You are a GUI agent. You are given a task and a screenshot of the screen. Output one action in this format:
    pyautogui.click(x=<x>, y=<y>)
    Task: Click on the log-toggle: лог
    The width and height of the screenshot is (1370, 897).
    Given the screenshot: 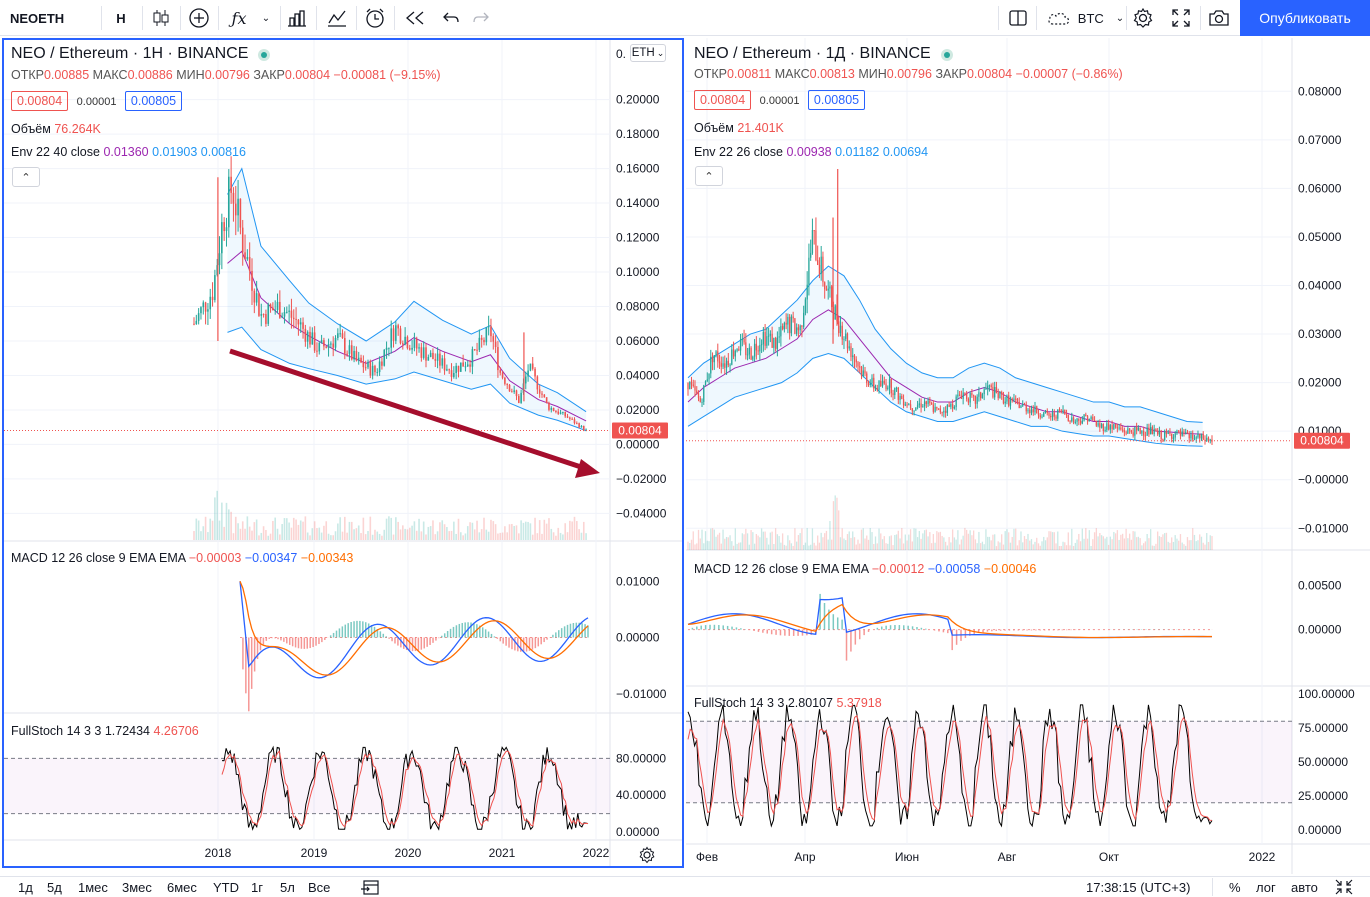 What is the action you would take?
    pyautogui.click(x=1266, y=887)
    